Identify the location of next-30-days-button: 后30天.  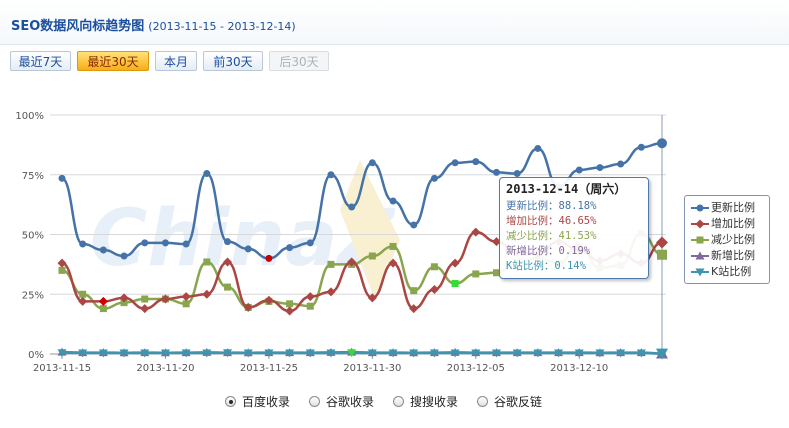
(299, 61).